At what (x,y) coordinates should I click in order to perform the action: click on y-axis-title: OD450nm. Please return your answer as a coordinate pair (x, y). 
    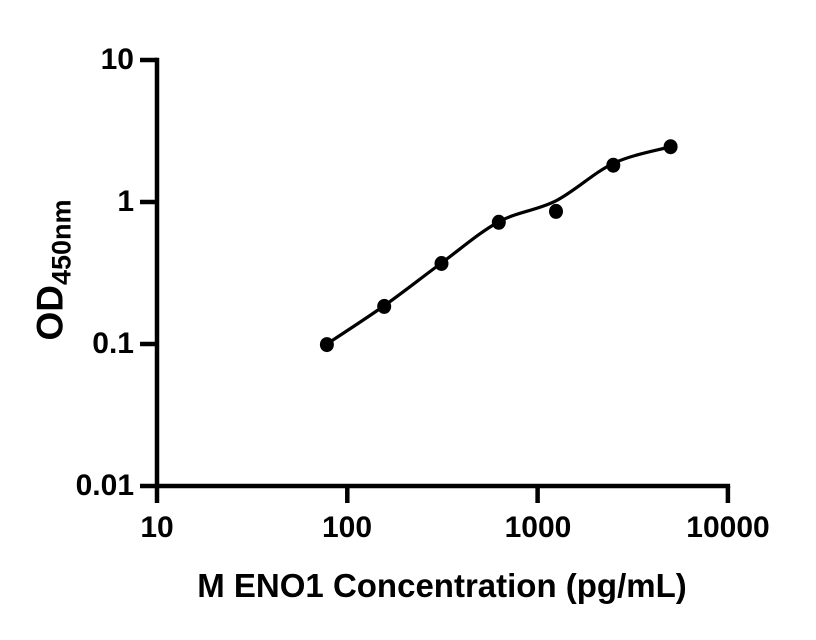
    Looking at the image, I should click on (55, 269).